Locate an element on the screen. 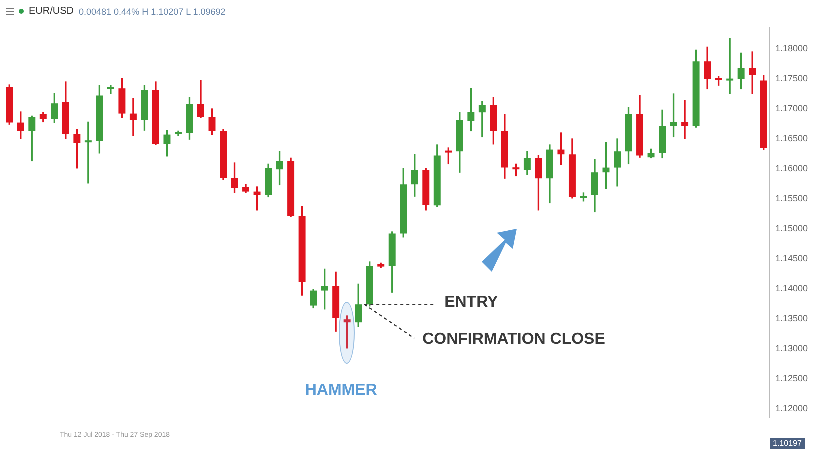 The image size is (820, 456). y-tick-label: 1.12000 is located at coordinates (791, 408).